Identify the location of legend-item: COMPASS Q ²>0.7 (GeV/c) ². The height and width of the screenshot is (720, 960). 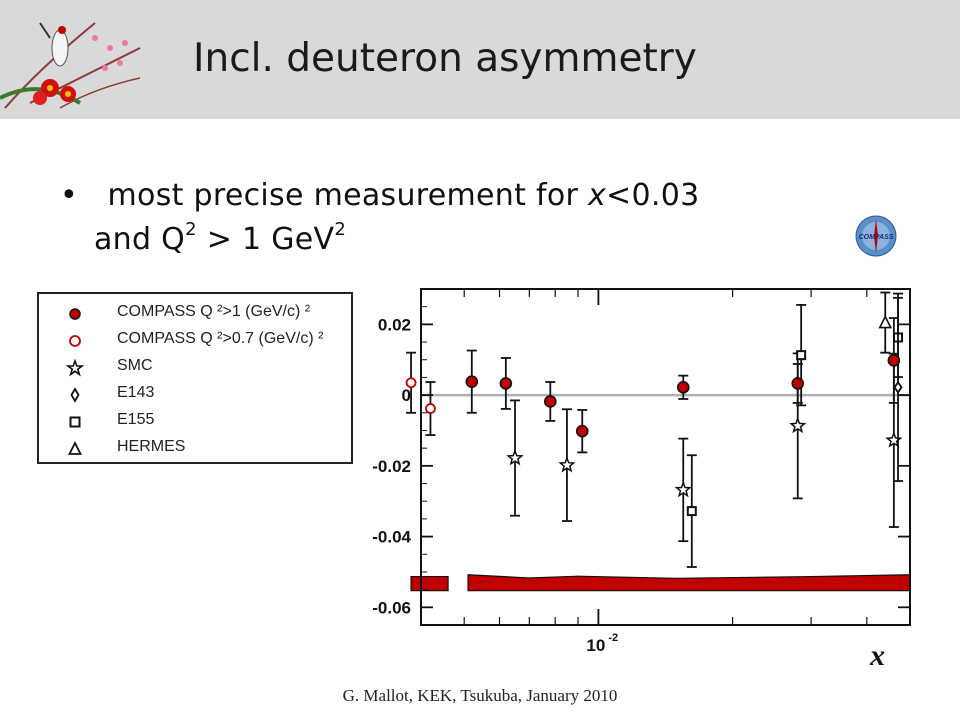
(194, 341).